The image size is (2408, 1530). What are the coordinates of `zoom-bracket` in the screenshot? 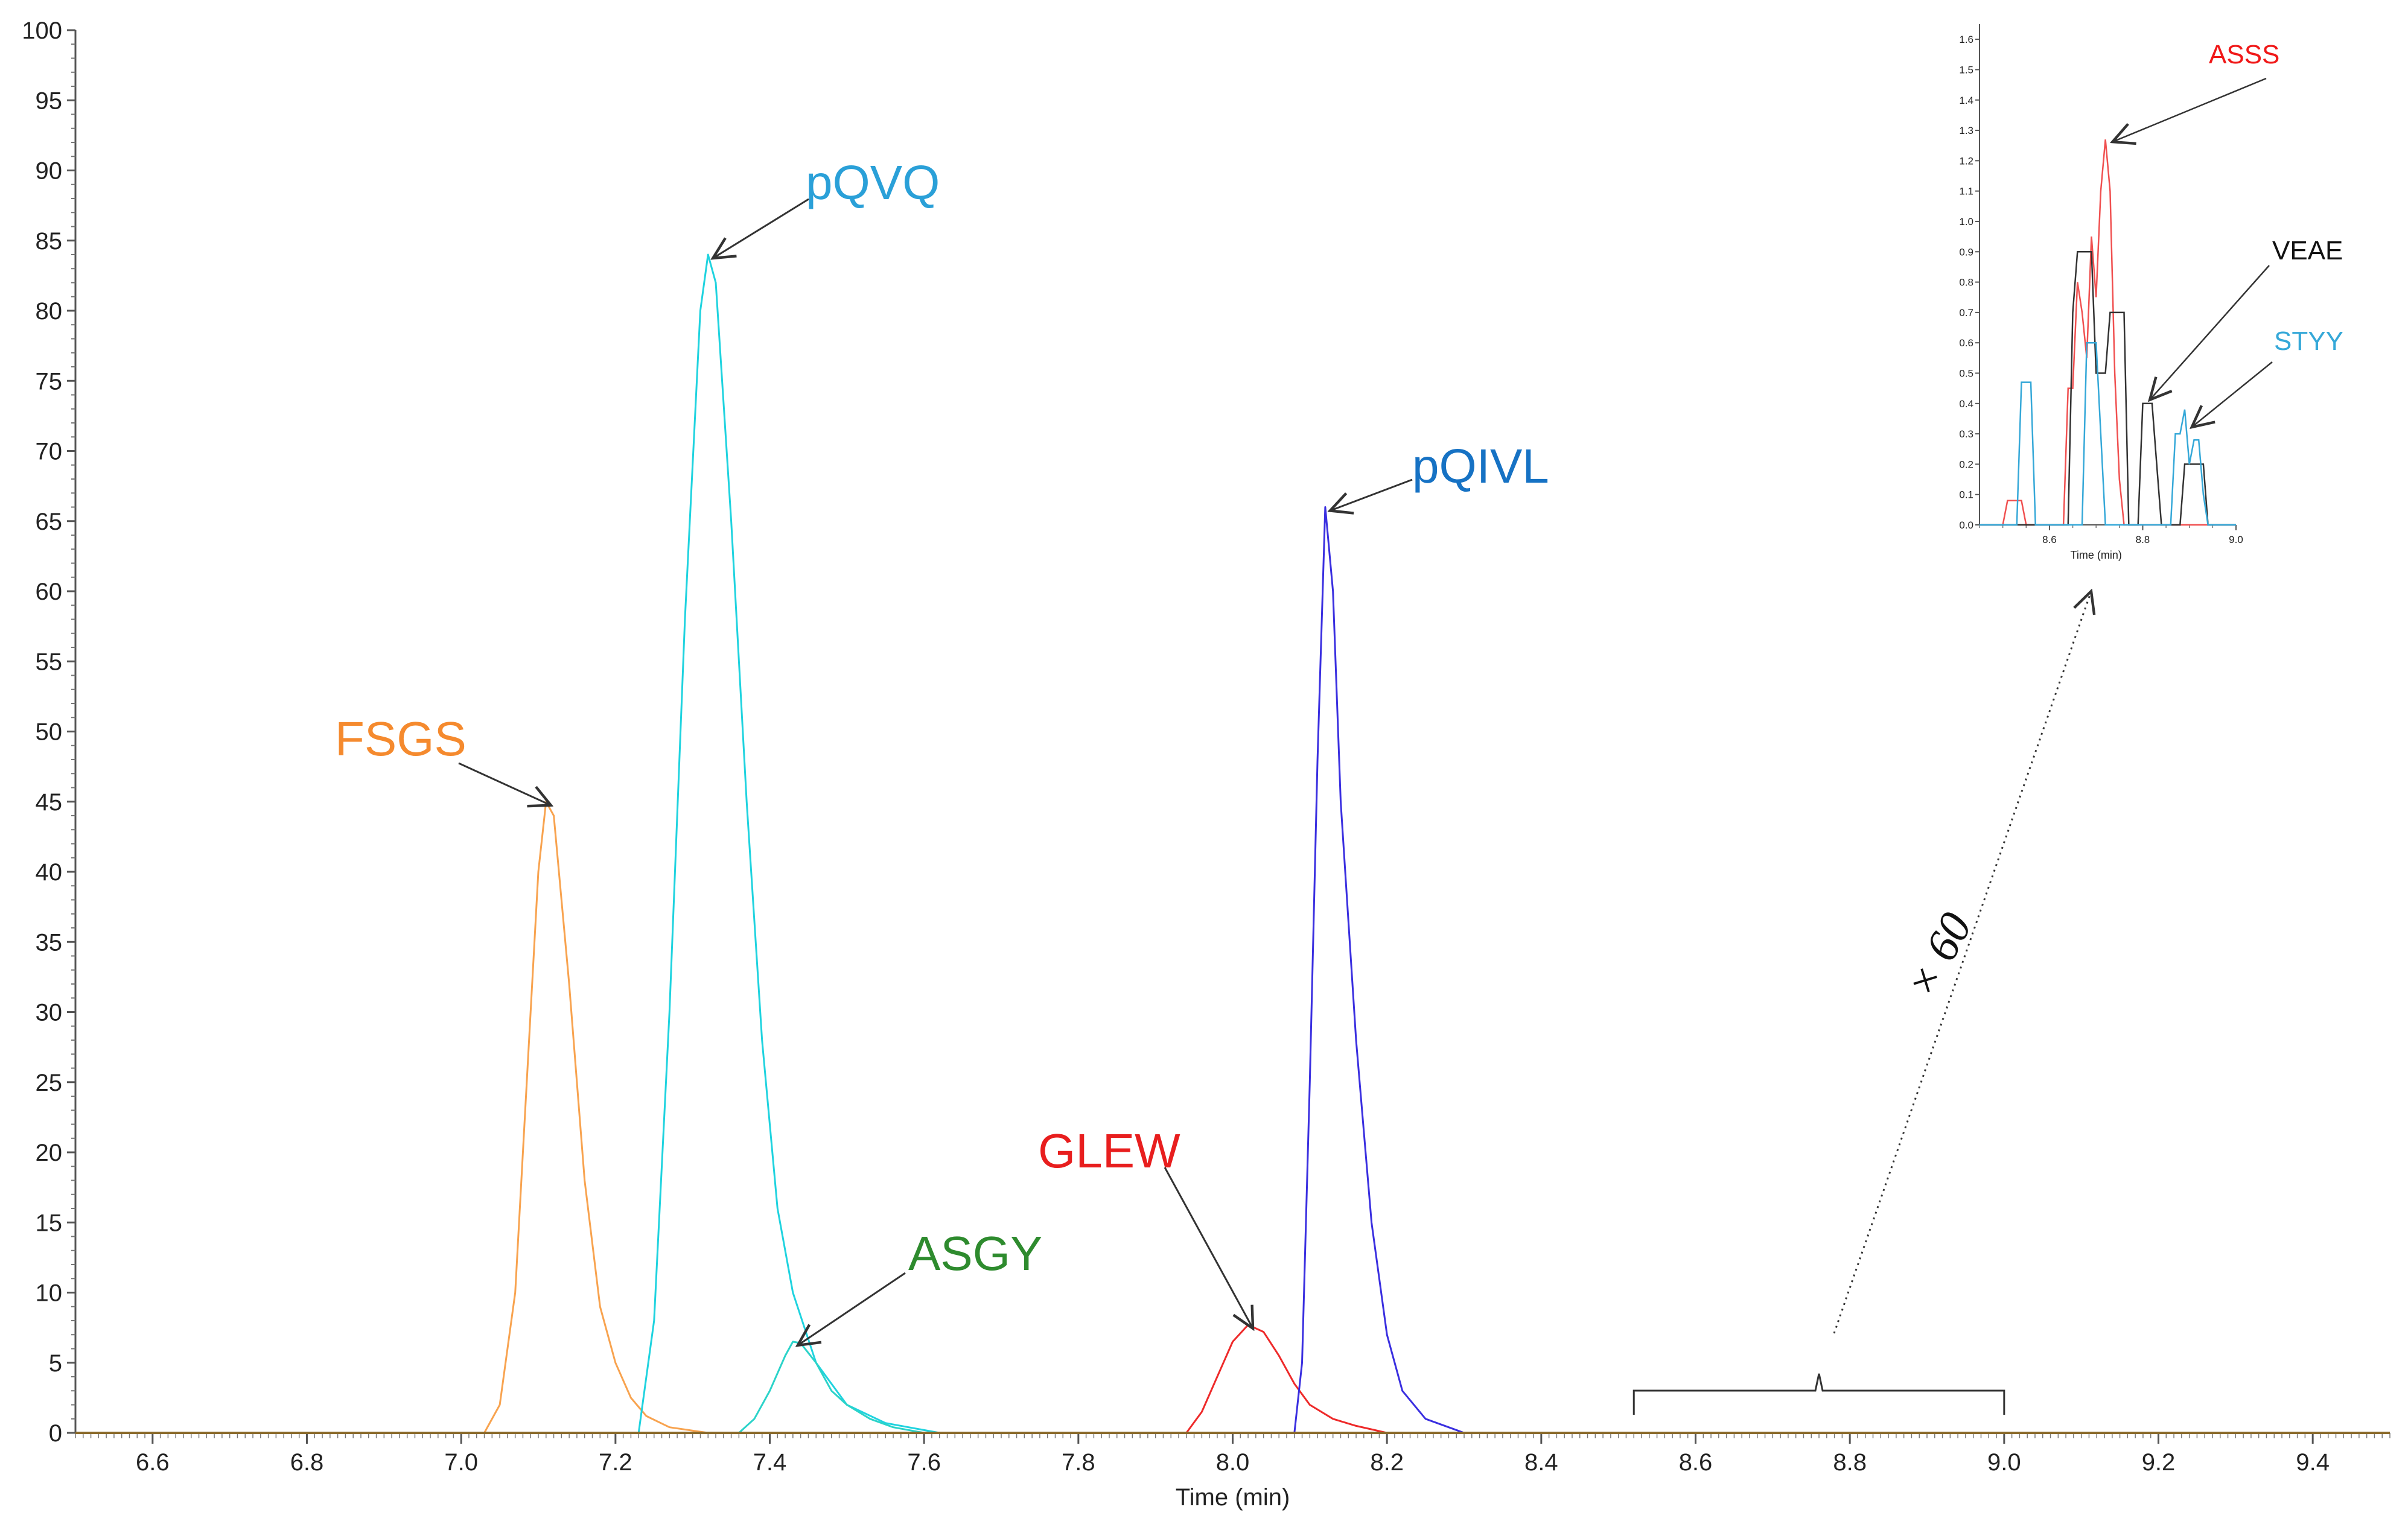 It's located at (1819, 1394).